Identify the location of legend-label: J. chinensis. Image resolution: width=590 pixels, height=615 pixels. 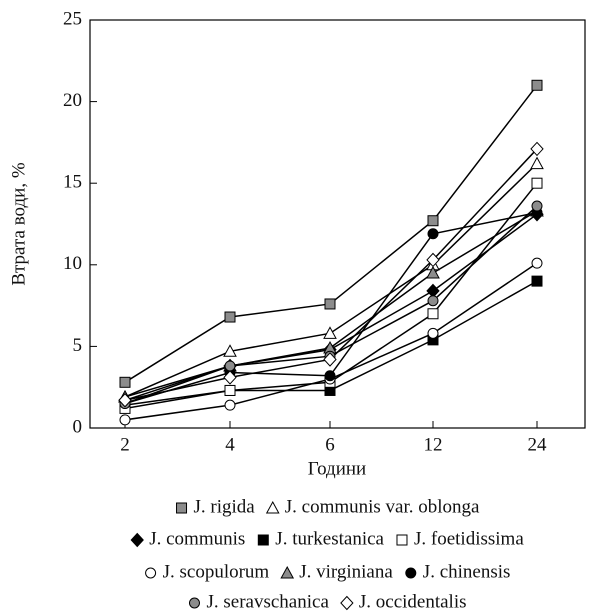
(467, 571).